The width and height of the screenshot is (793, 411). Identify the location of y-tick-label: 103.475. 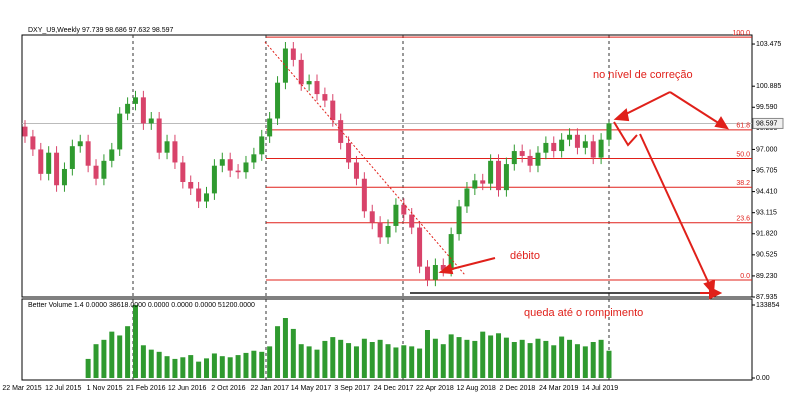
(768, 44).